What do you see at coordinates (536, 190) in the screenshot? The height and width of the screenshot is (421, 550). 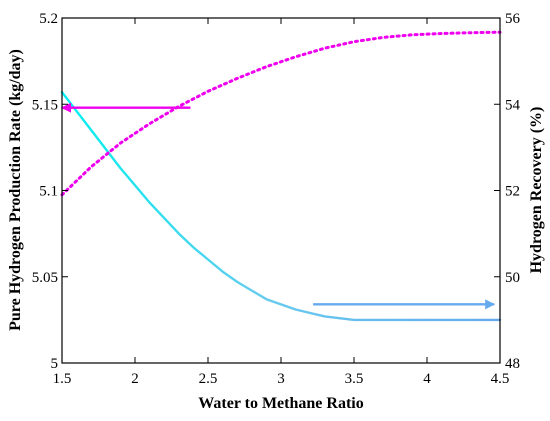 I see `y-axis-right-title: Hydrogen Recovery (%)` at bounding box center [536, 190].